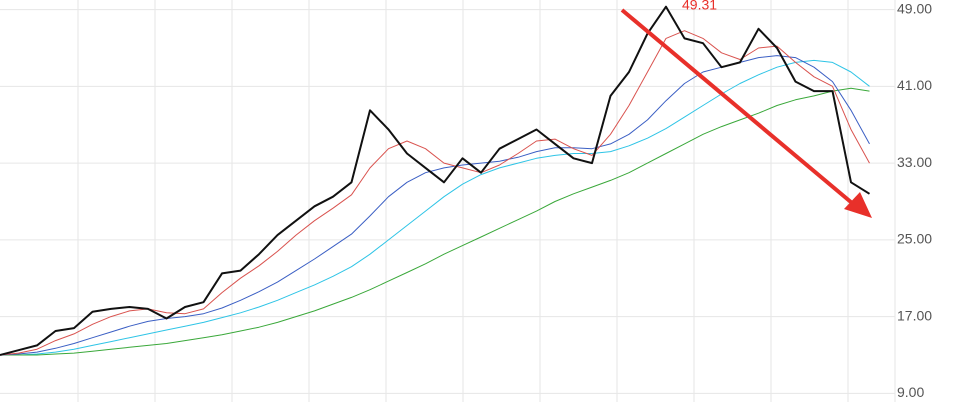 This screenshot has height=402, width=960. Describe the element at coordinates (914, 315) in the screenshot. I see `y-tick-label: 17.00` at that location.